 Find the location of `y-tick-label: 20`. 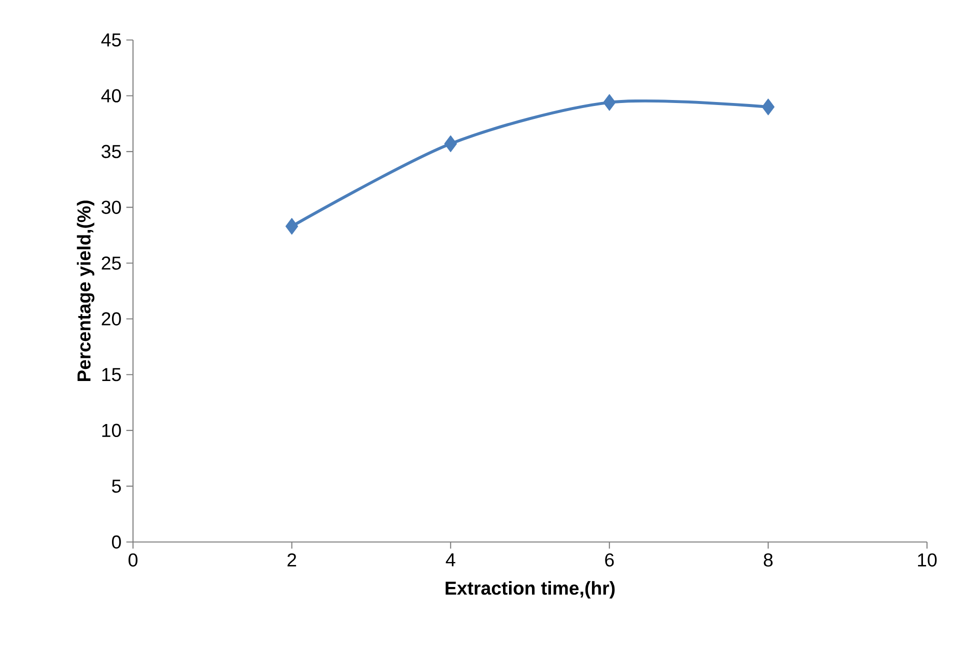

y-tick-label: 20 is located at coordinates (111, 319).